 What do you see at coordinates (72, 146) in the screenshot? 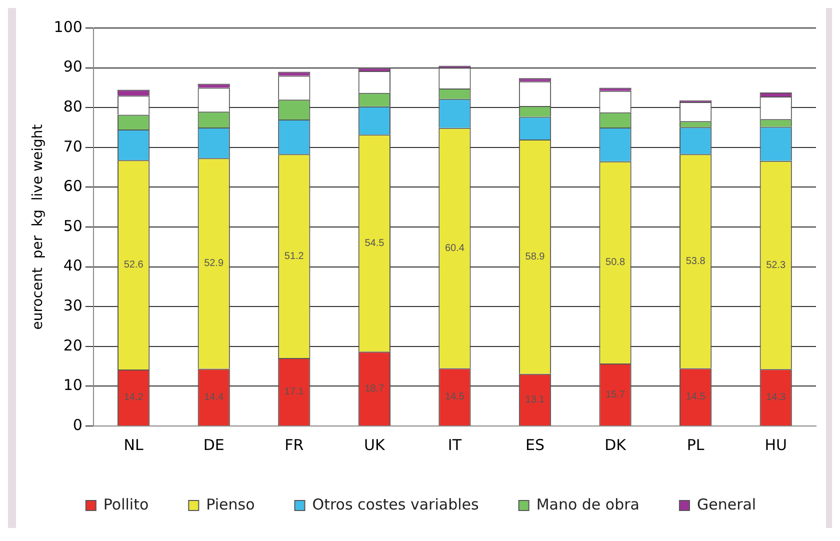
I see `y-tick-label: 70` at bounding box center [72, 146].